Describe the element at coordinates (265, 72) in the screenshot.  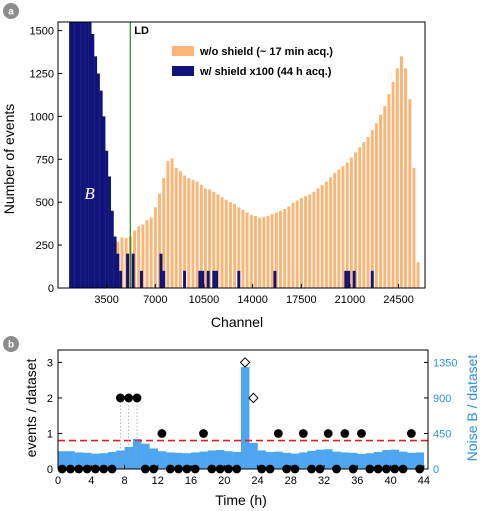
I see `legend-label-shield: w/ shield x100 (44 h acq.)` at that location.